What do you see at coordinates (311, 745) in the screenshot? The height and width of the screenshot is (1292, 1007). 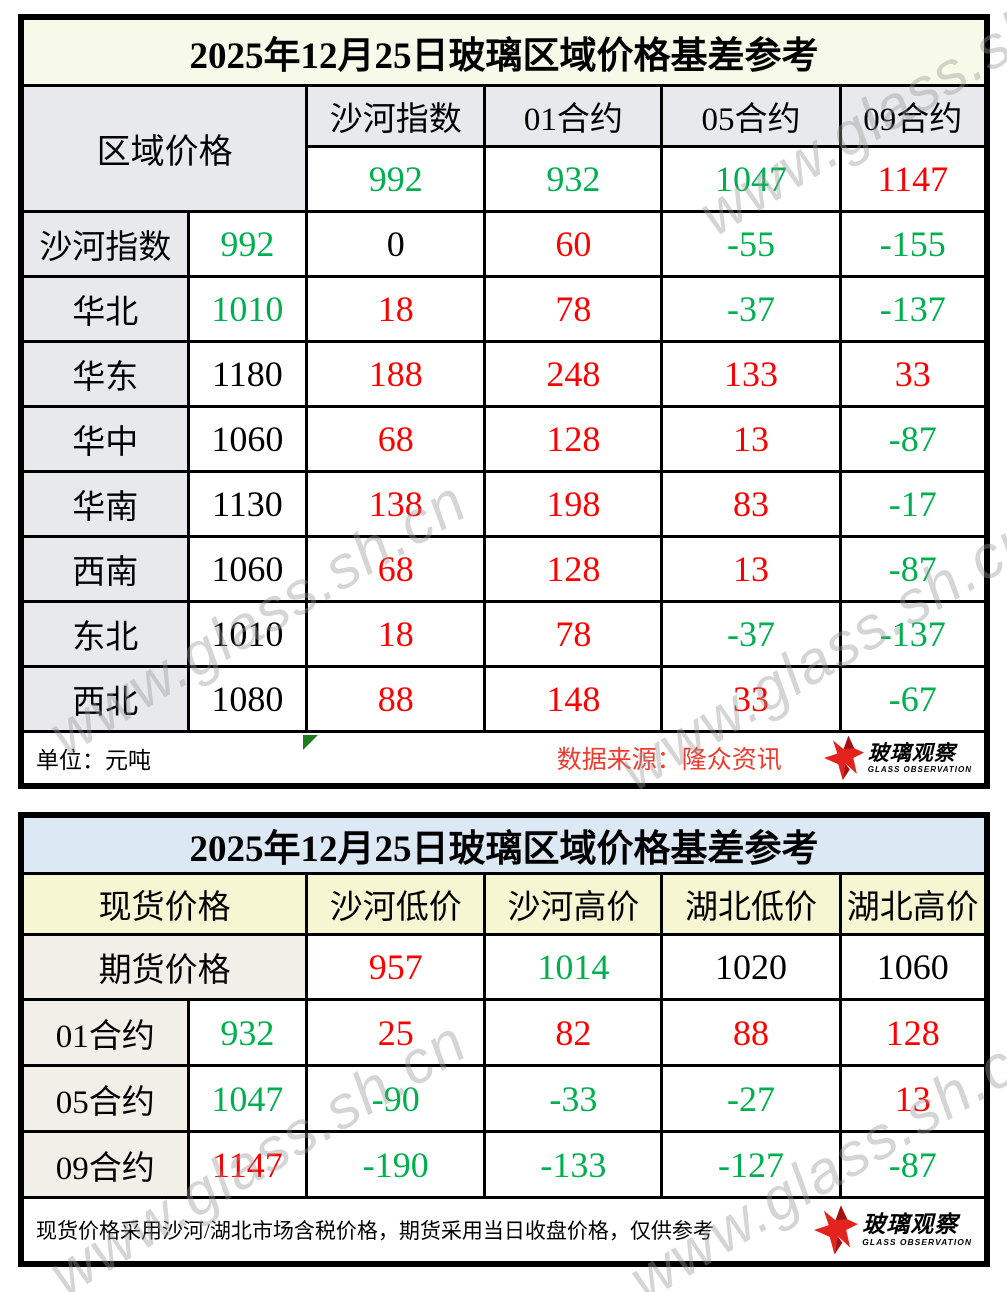 I see `green-corner-marker` at bounding box center [311, 745].